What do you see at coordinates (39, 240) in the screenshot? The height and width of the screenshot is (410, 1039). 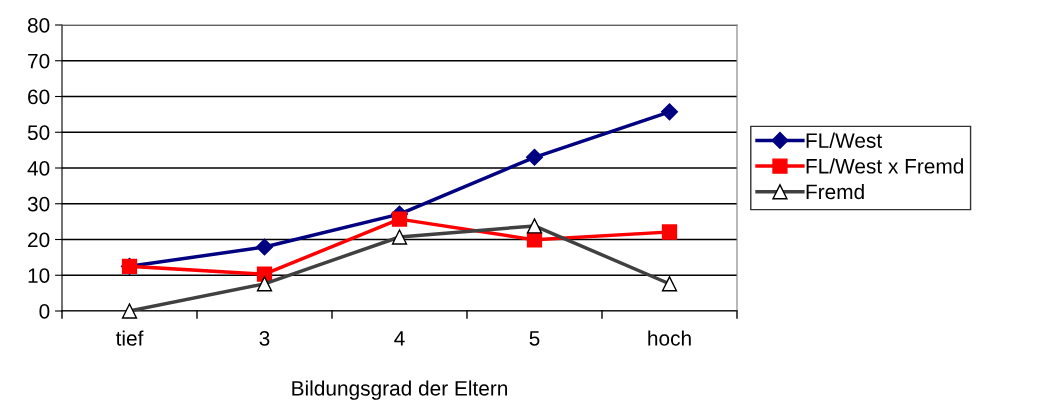 I see `y-tick-label: 20` at bounding box center [39, 240].